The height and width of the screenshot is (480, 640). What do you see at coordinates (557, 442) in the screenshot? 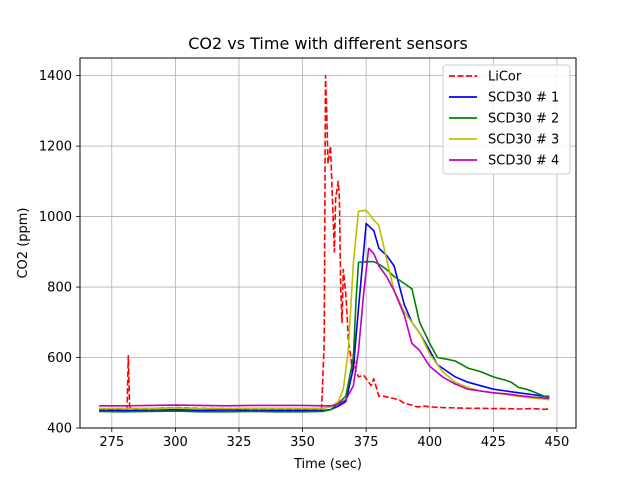
I see `x-tick-label: 450` at bounding box center [557, 442].